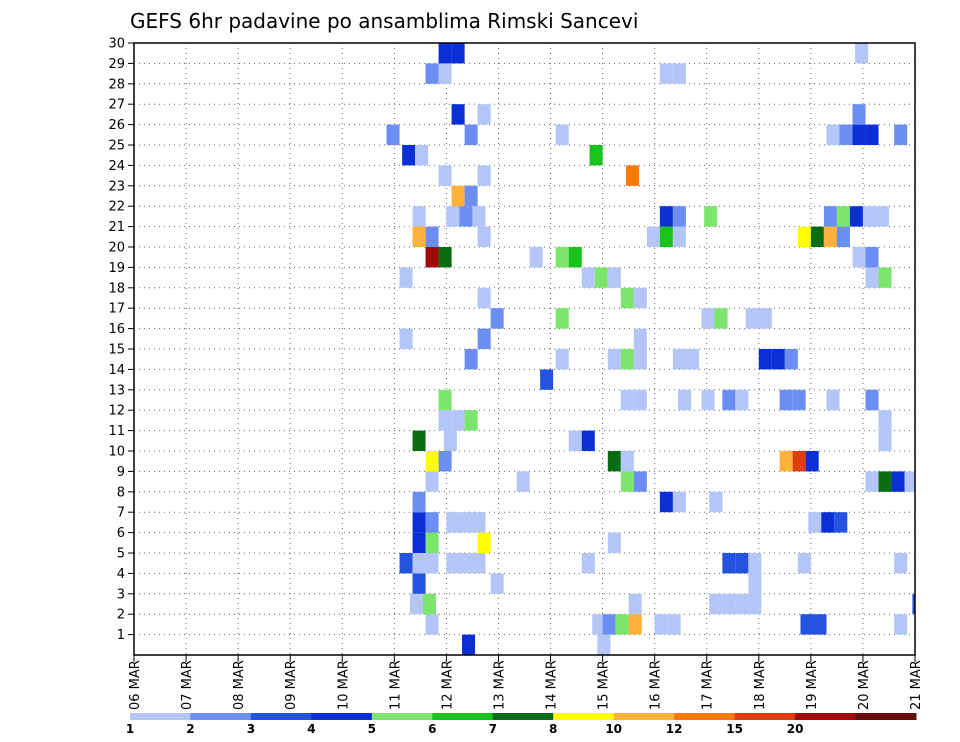 The image size is (960, 742). I want to click on y-tick-label: 22, so click(116, 207).